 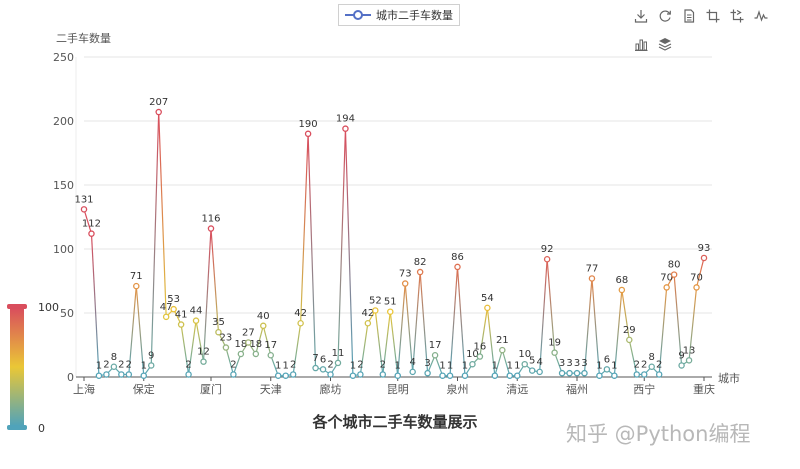 I want to click on legend: 城市二手车数量, so click(x=399, y=15).